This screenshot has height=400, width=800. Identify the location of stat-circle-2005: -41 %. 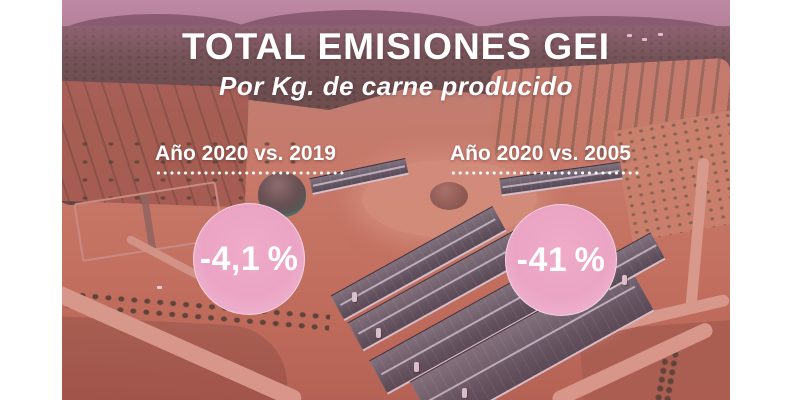
(561, 260).